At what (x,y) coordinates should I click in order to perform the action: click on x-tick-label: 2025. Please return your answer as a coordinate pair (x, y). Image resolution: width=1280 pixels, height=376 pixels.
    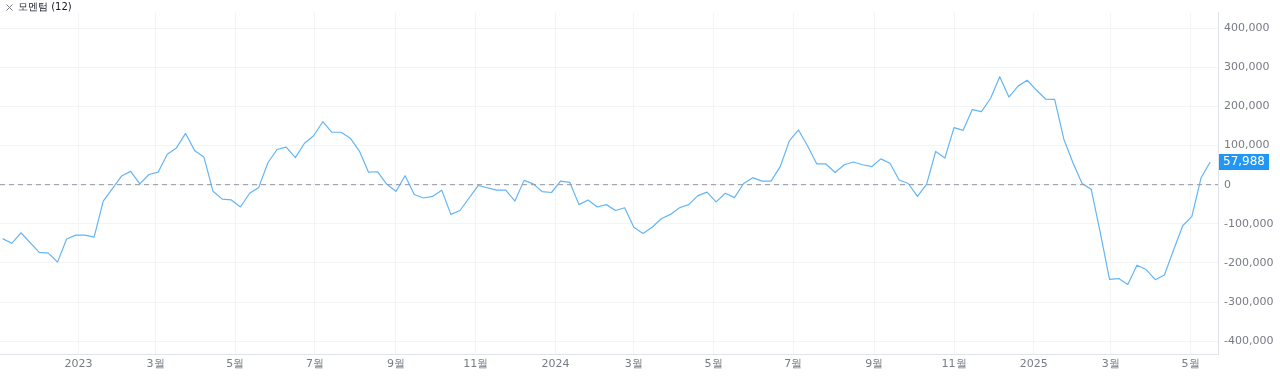
    Looking at the image, I should click on (1033, 364).